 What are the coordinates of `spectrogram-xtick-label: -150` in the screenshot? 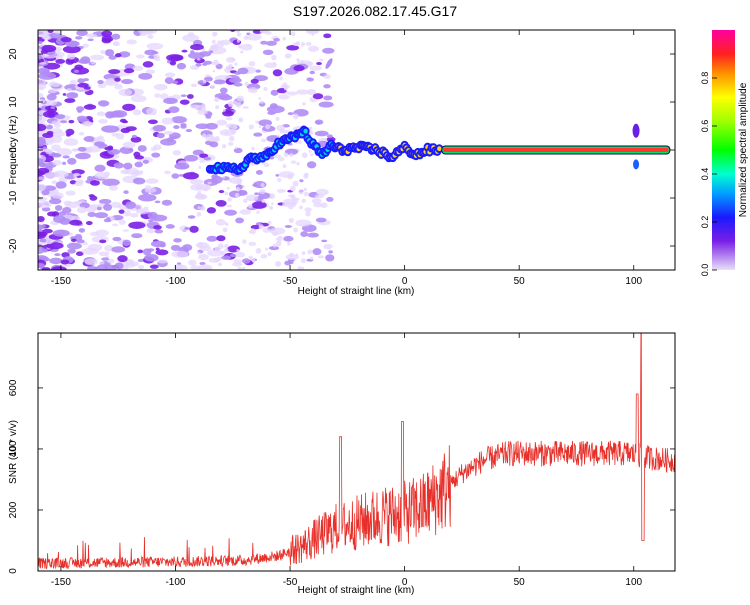 It's located at (61, 281).